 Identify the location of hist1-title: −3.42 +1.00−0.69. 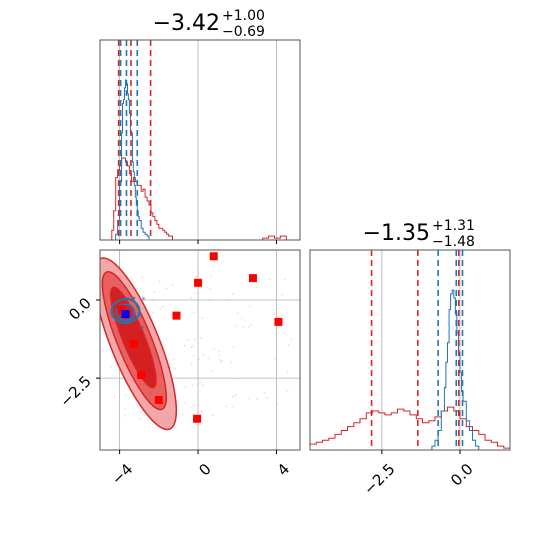
(209, 24).